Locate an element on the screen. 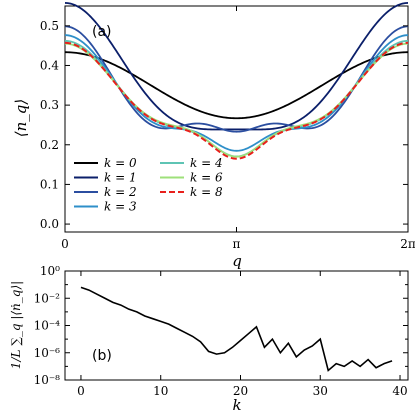 This screenshot has height=415, width=415. y-tick-label: 0.1 is located at coordinates (49, 184).